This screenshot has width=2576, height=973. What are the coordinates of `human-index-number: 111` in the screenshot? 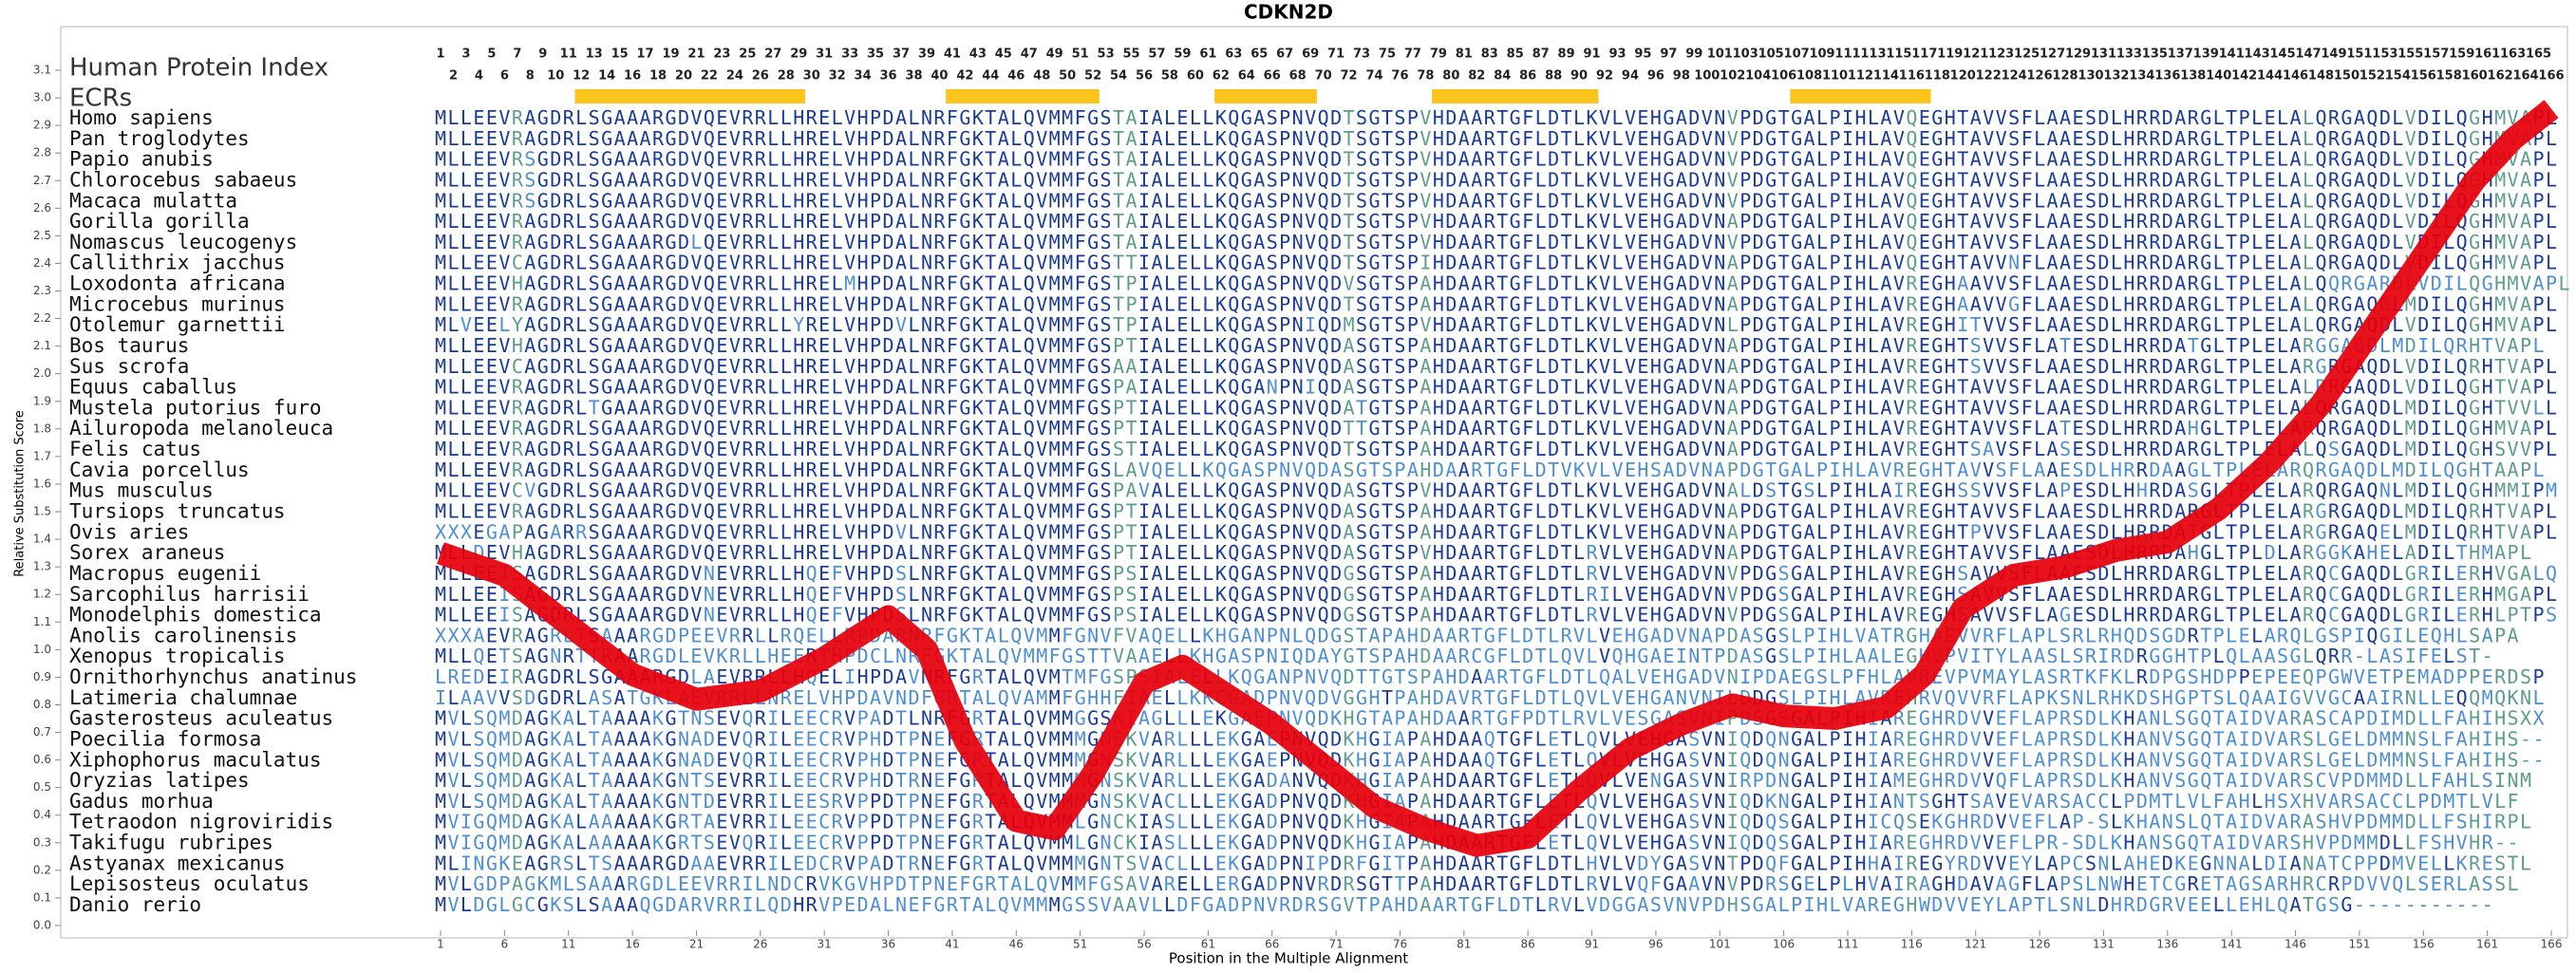 It's located at (1847, 54).